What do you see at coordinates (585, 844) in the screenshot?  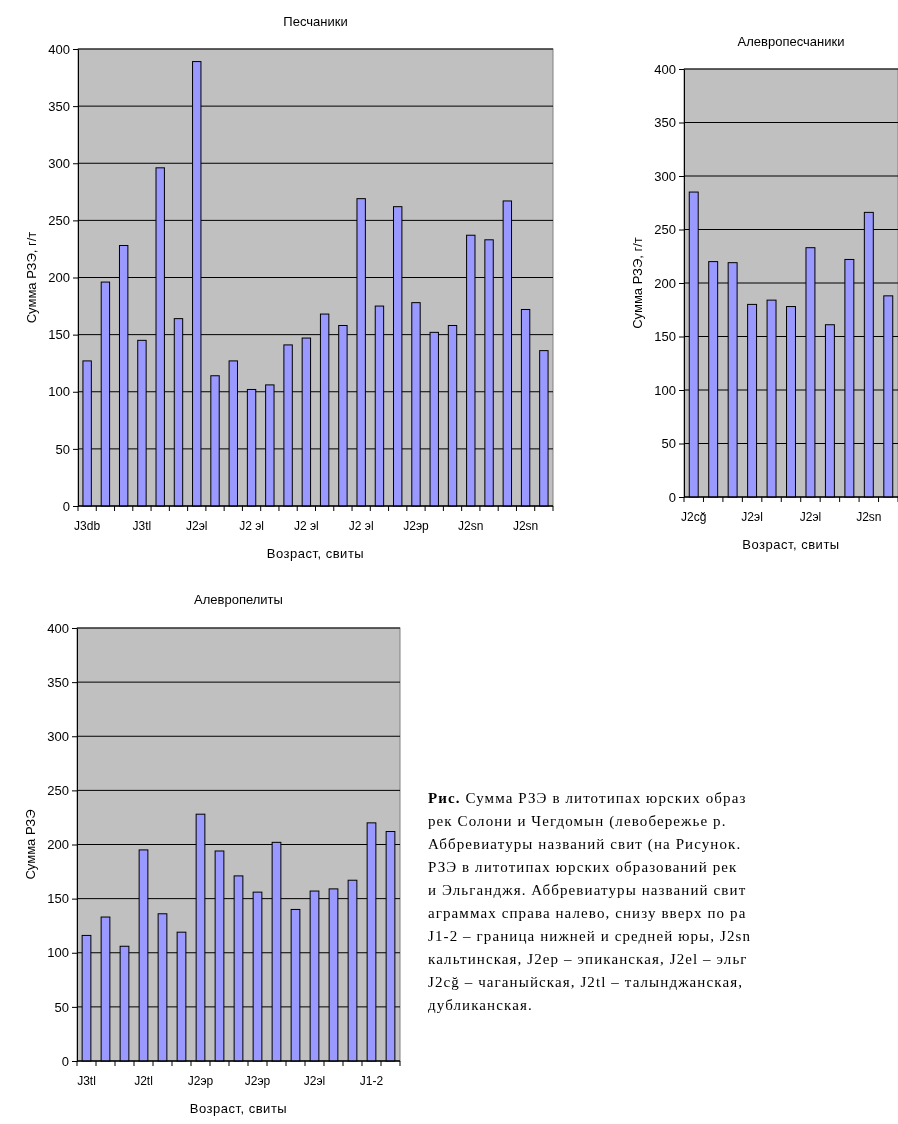 I see `text: Аббревиатуры названий свит (на Рисунок.` at bounding box center [585, 844].